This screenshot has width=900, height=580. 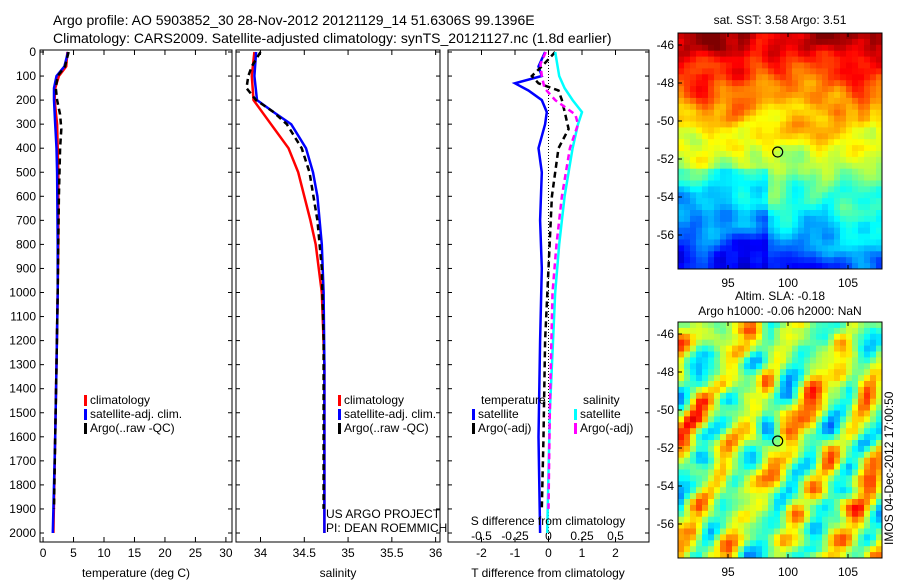 What do you see at coordinates (582, 536) in the screenshot?
I see `x2-tick-label: 0.25` at bounding box center [582, 536].